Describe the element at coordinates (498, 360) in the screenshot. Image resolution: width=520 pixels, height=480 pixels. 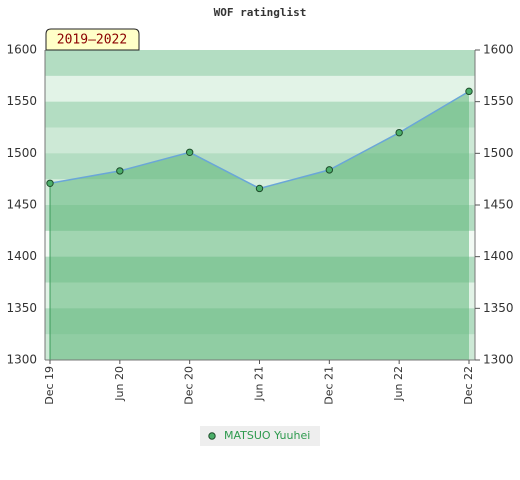
I see `y2-tick-label: 1300` at that location.